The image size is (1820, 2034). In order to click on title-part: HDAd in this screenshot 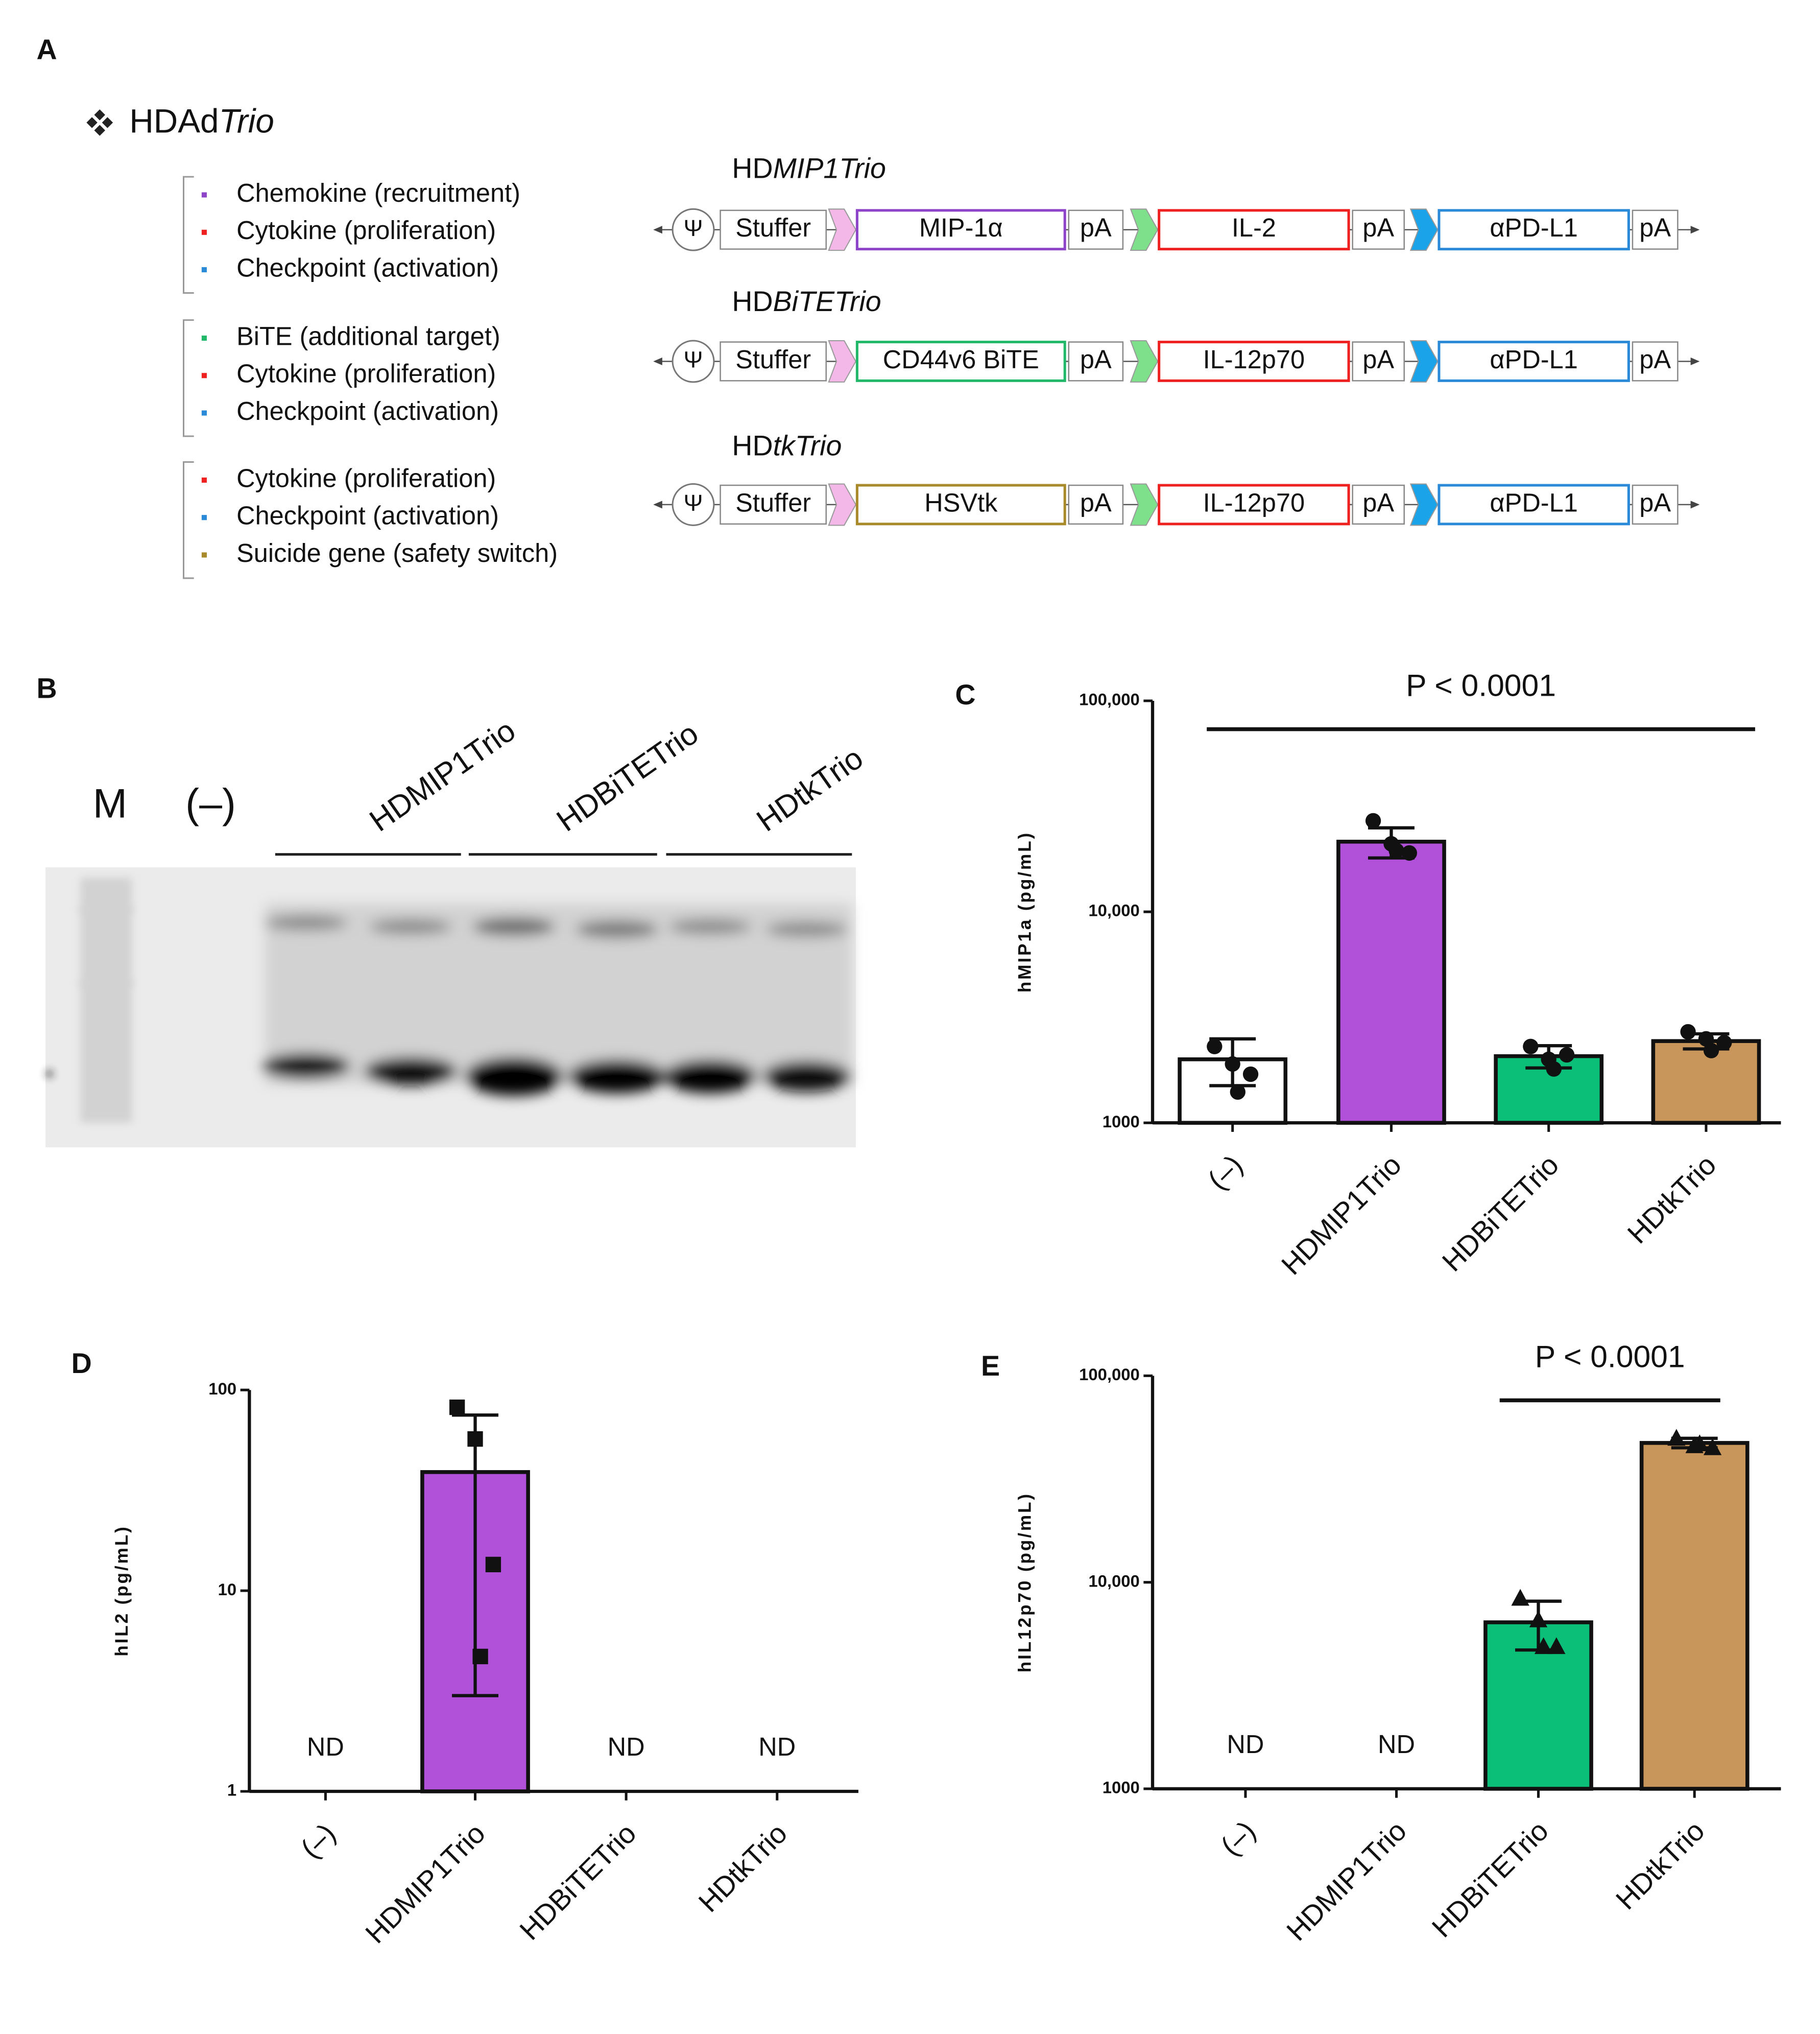, I will do `click(174, 121)`.